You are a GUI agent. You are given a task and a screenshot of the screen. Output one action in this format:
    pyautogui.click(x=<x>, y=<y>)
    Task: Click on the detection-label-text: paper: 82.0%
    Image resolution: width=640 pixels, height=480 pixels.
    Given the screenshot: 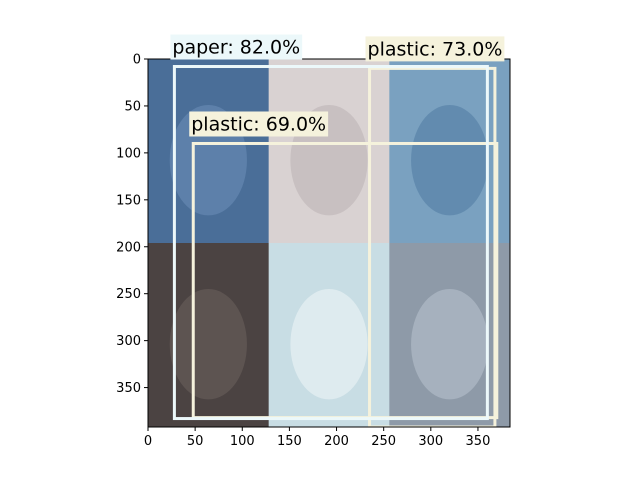 What is the action you would take?
    pyautogui.click(x=236, y=48)
    